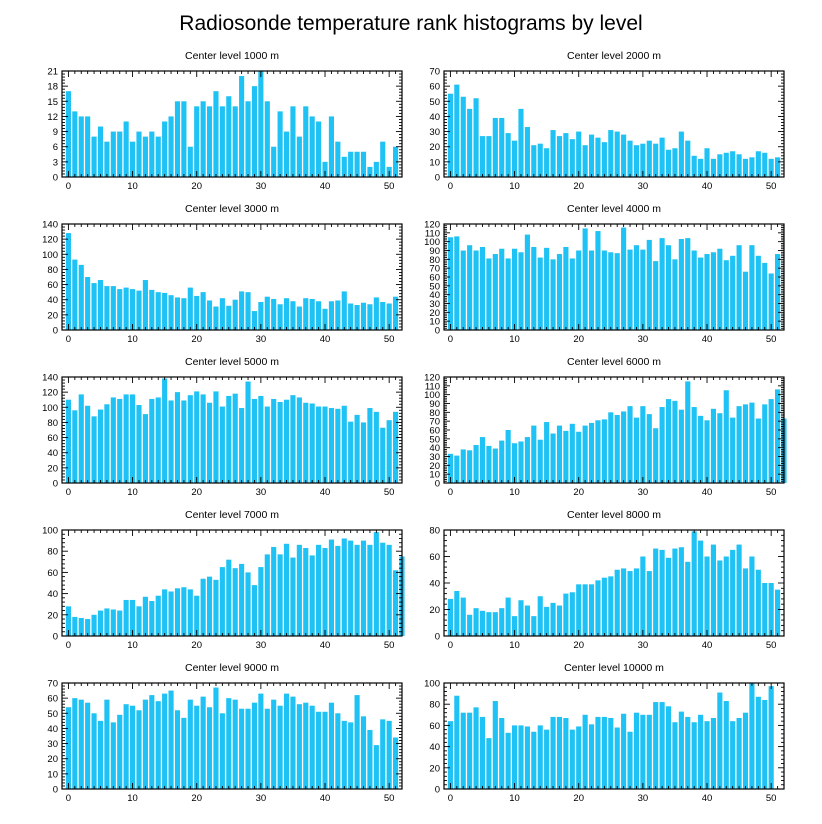 Image resolution: width=822 pixels, height=824 pixels. I want to click on panel-title: Center level 10000 m, so click(614, 668).